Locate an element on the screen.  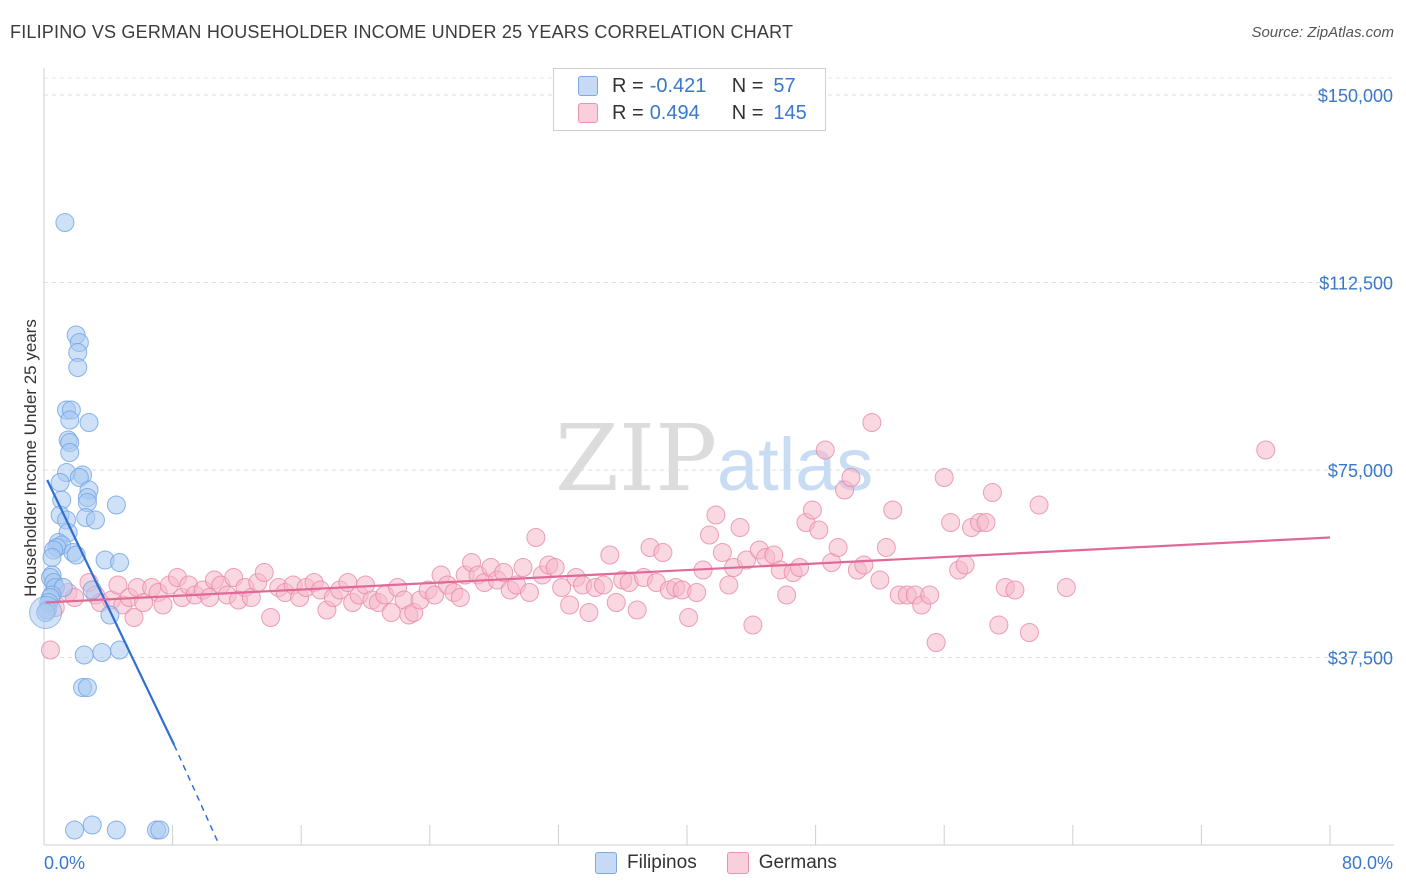
legend-n-value: 145 is located at coordinates (790, 112).